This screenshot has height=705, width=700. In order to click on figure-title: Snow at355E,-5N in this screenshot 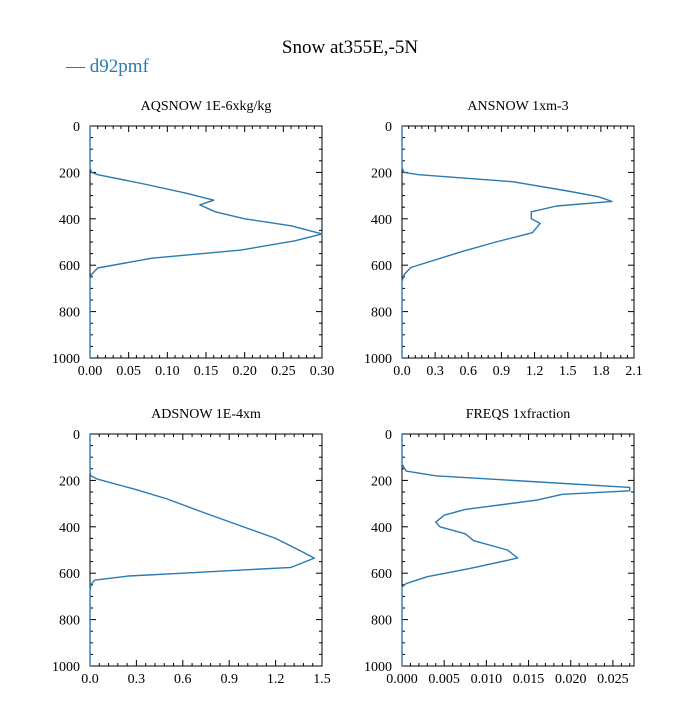, I will do `click(350, 47)`.